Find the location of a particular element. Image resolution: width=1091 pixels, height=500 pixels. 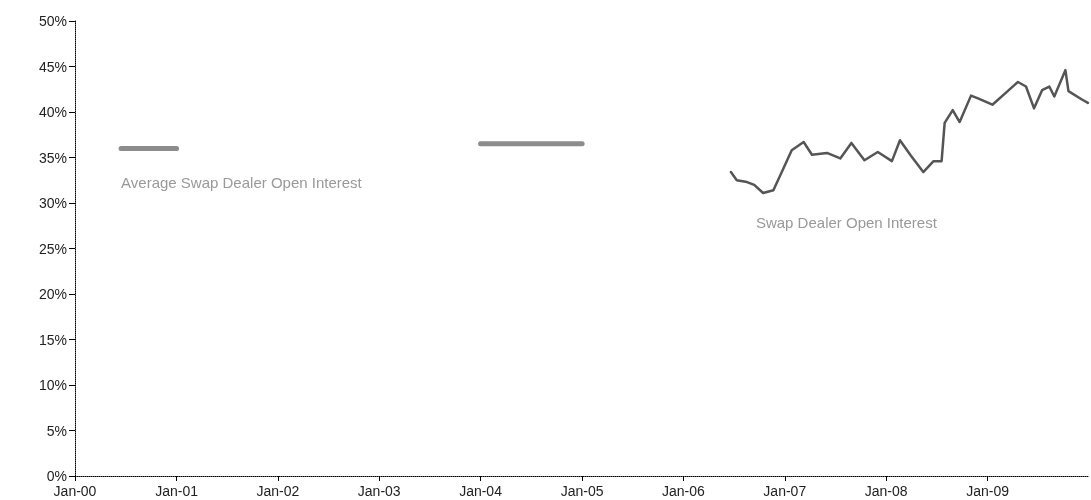

y-tick-label: 35% is located at coordinates (52, 157).